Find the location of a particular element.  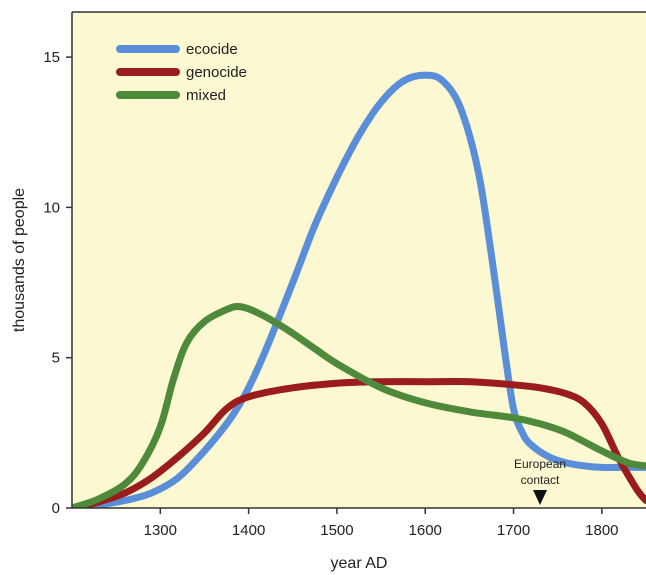

annotation-european-contact: European contact is located at coordinates (540, 481).